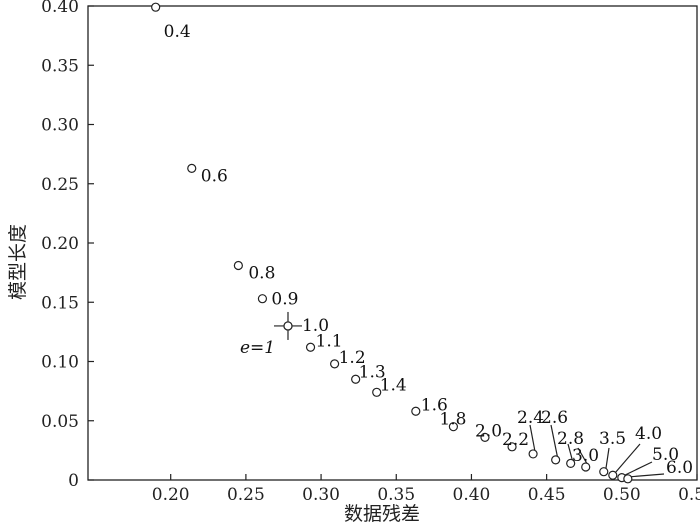  I want to click on y-axis-label: 模型长度, so click(18, 262).